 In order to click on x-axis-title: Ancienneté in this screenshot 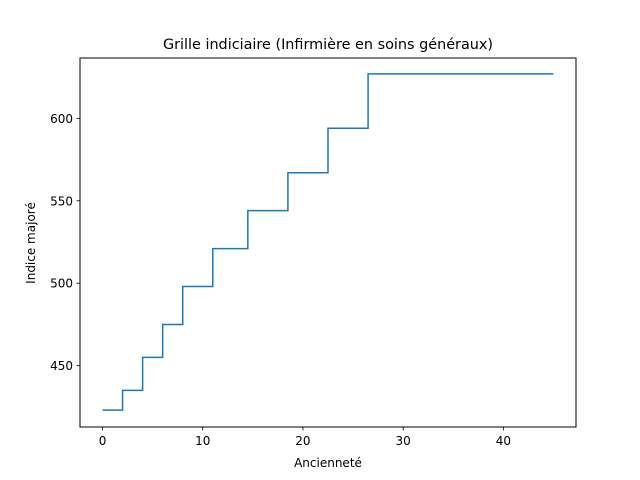, I will do `click(328, 463)`.